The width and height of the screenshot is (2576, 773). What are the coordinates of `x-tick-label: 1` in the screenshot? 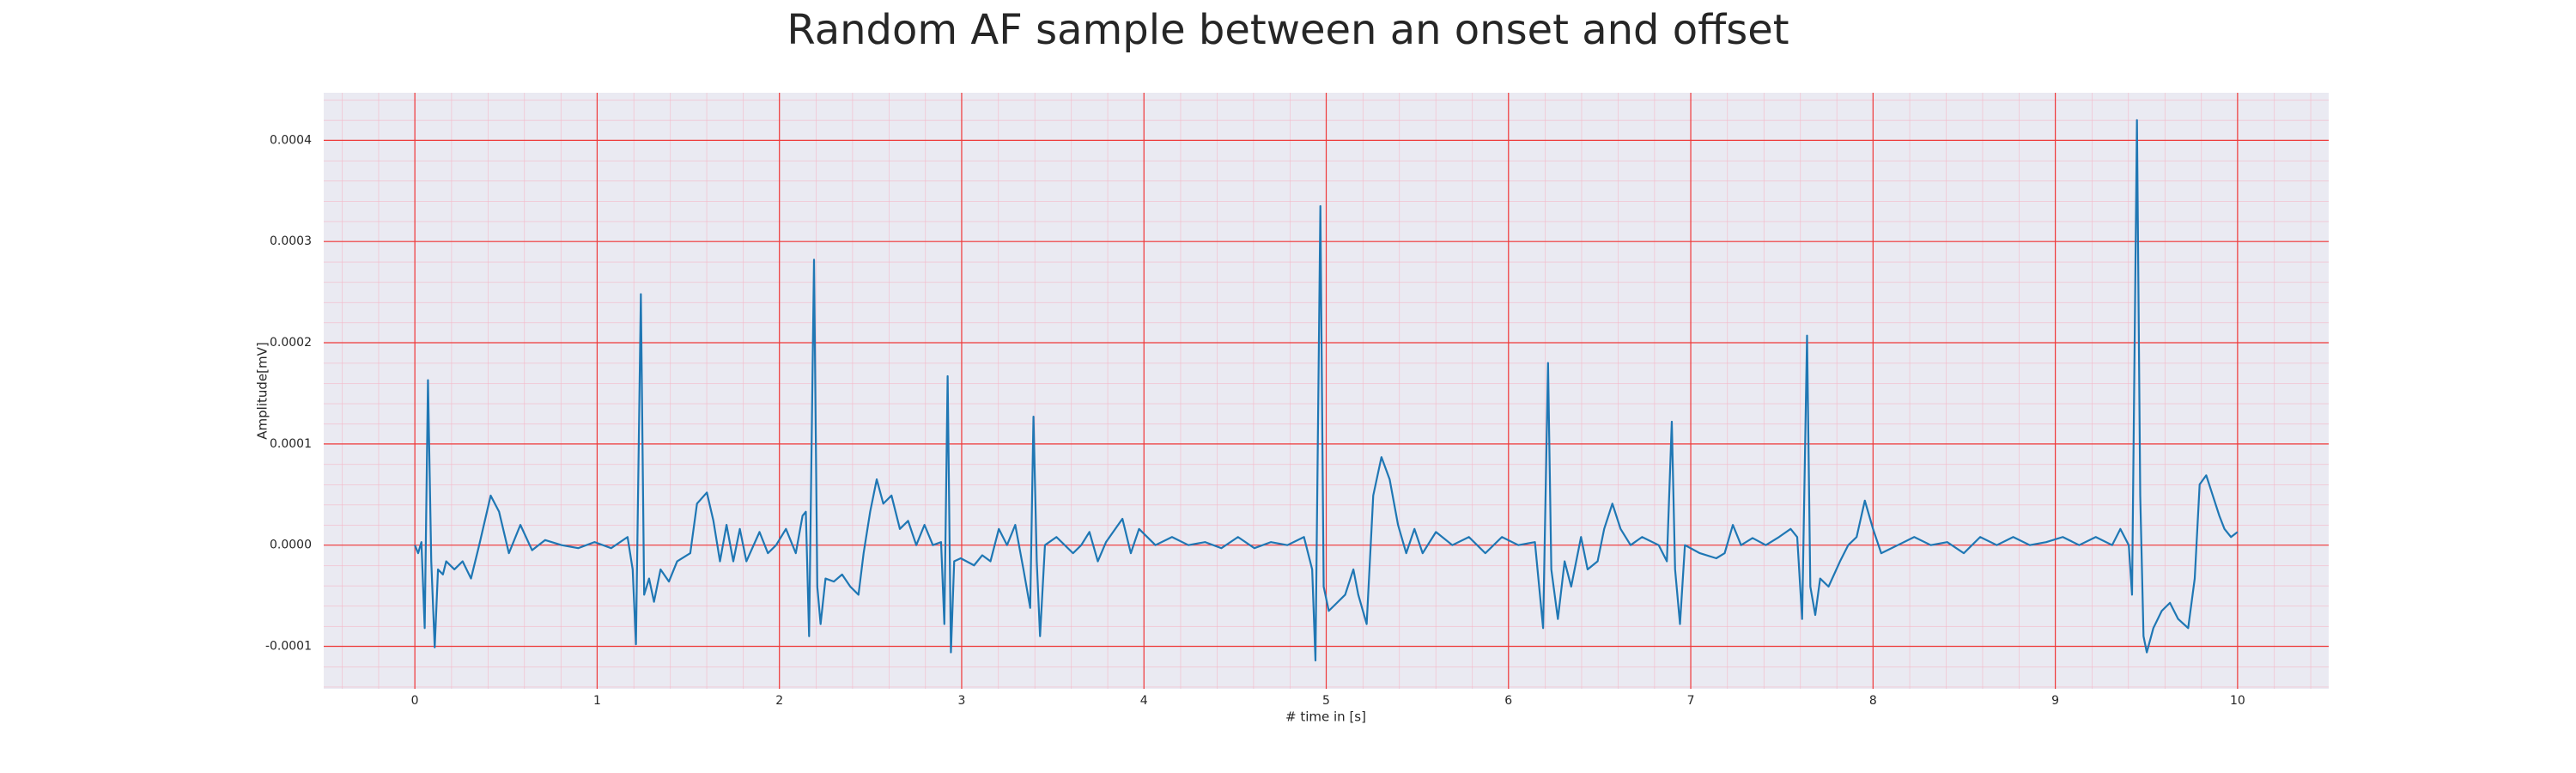 It's located at (597, 701).